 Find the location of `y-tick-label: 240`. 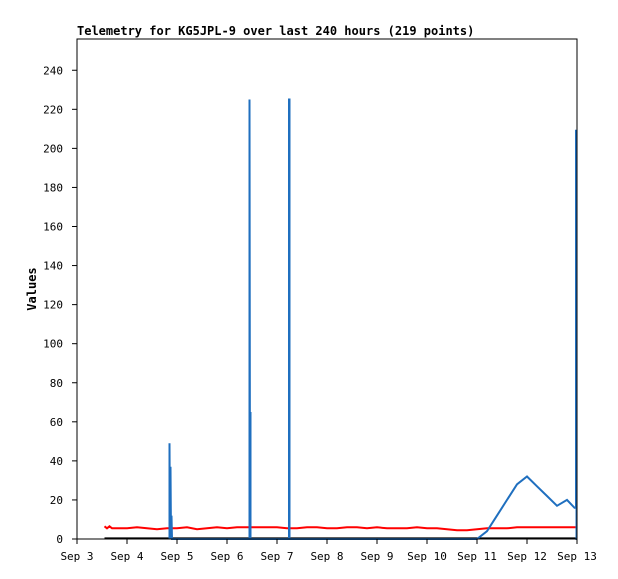

y-tick-label: 240 is located at coordinates (53, 70).